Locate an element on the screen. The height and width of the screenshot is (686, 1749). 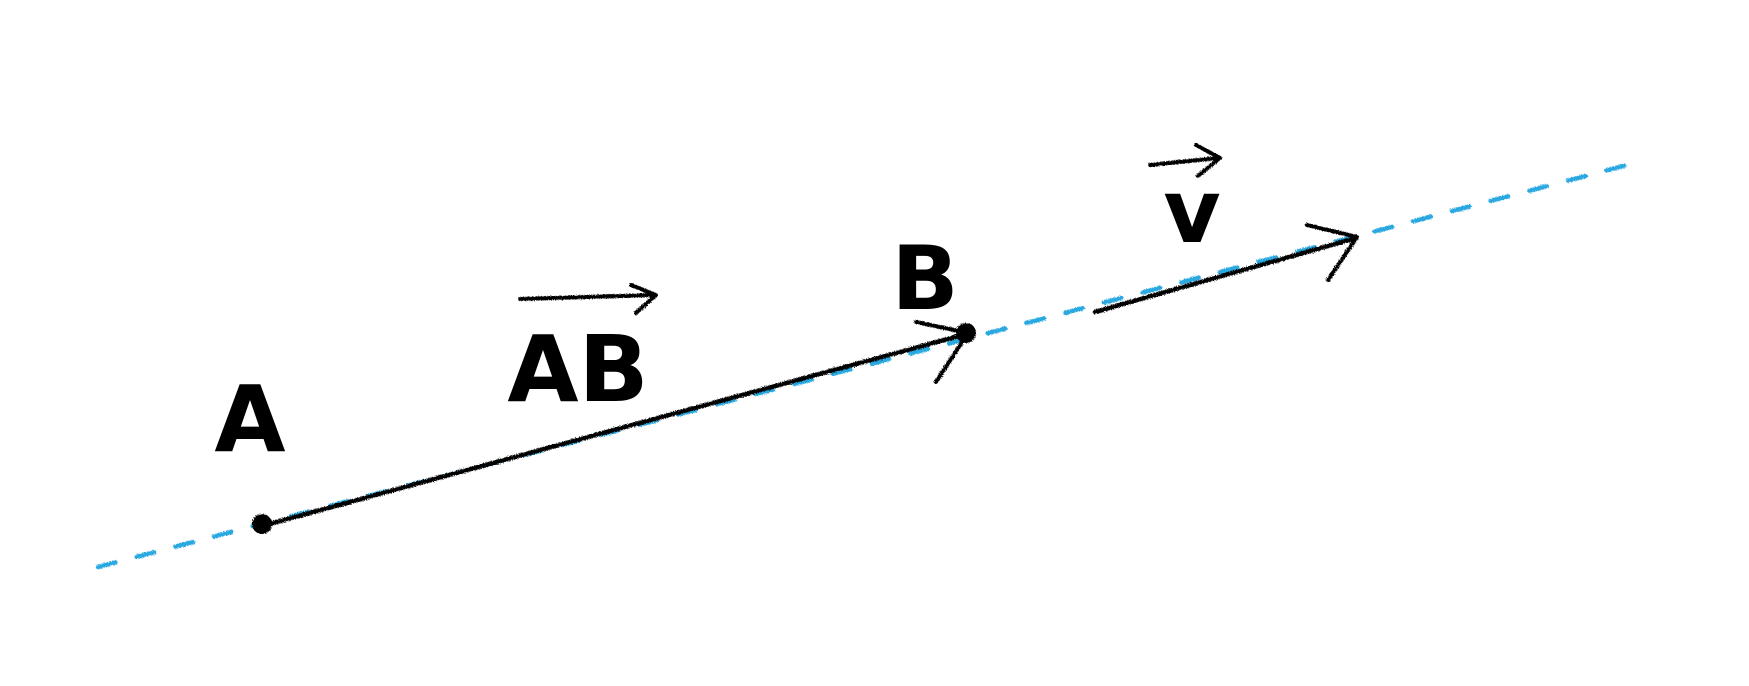
vector-v-arrowhead is located at coordinates (1332, 252).